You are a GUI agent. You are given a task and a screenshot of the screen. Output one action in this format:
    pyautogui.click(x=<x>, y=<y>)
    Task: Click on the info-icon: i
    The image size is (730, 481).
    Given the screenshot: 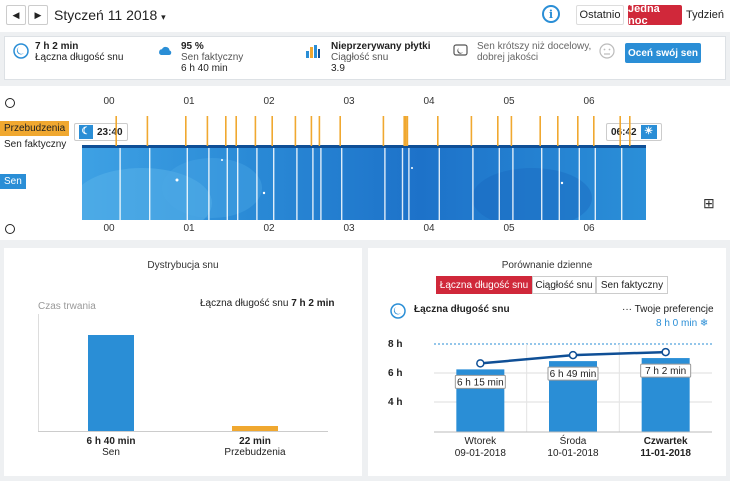 What is the action you would take?
    pyautogui.click(x=551, y=14)
    